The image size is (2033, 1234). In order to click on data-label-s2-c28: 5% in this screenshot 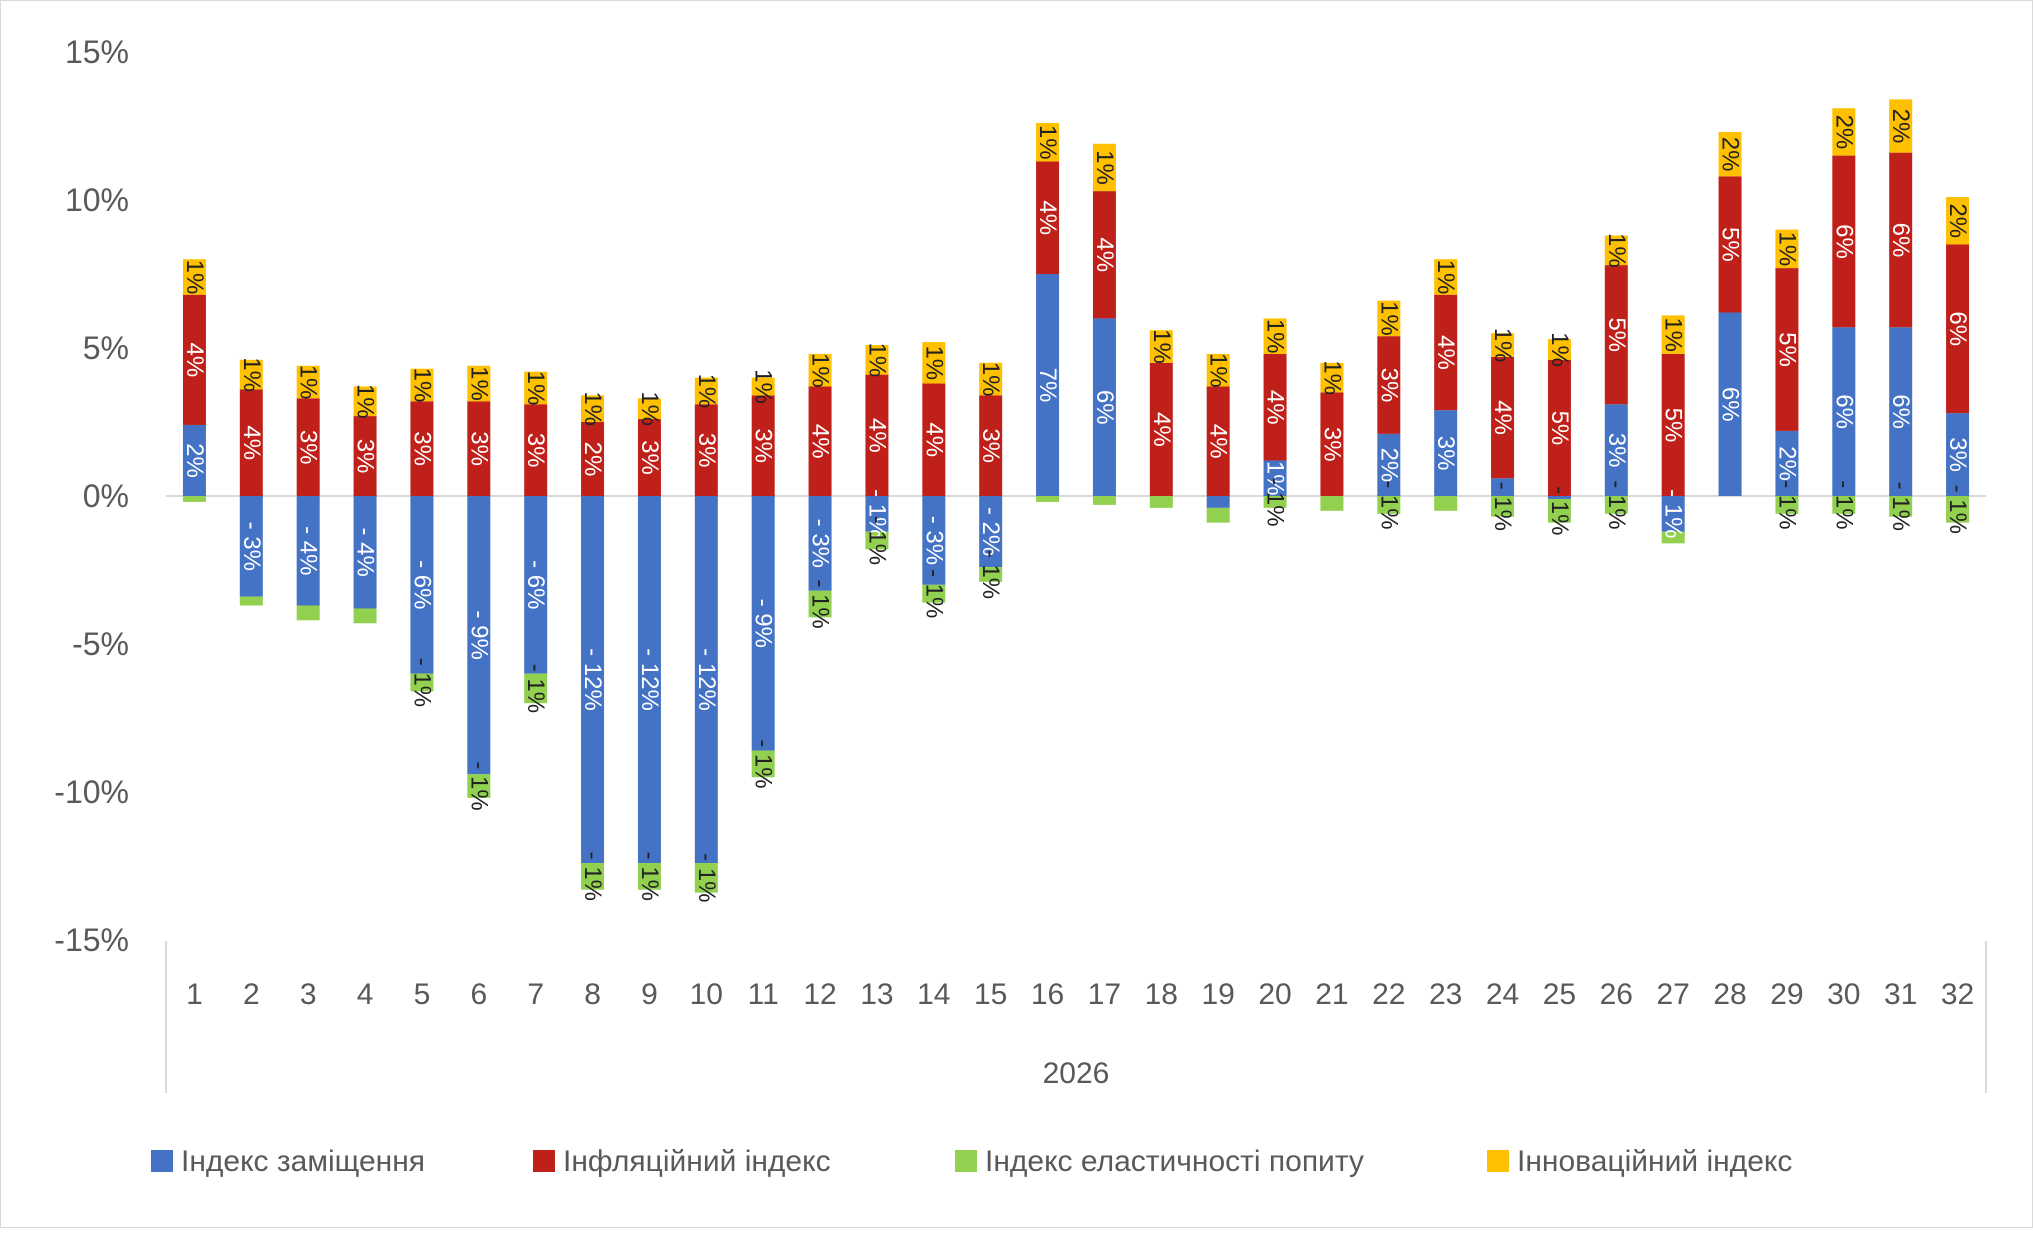, I will do `click(1730, 244)`.